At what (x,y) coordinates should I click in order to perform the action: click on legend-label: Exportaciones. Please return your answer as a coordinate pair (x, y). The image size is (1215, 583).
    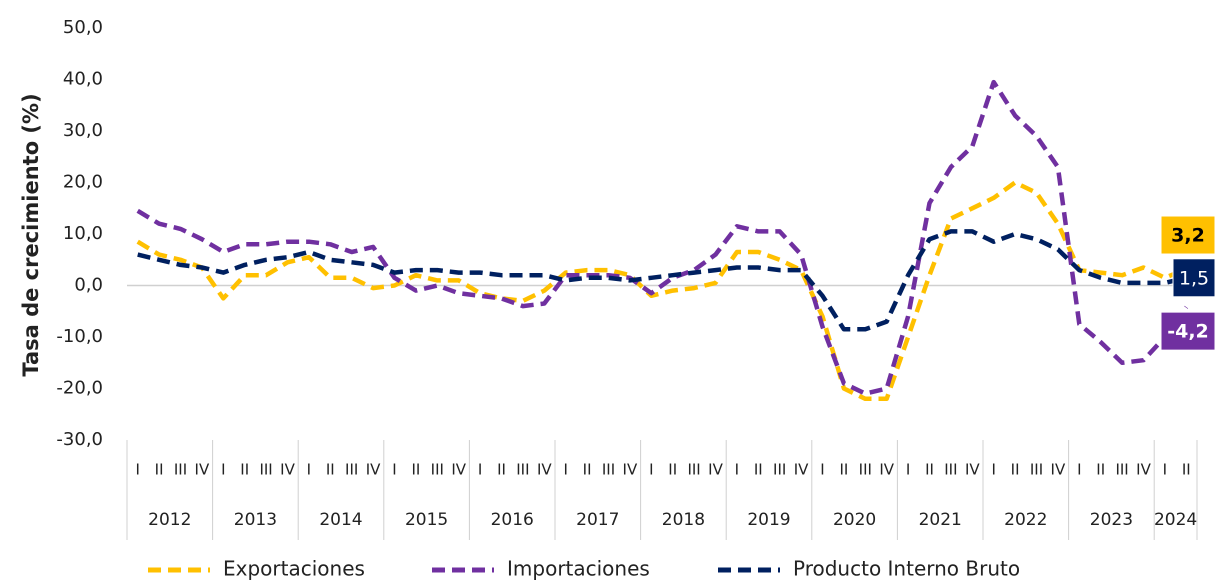
    Looking at the image, I should click on (294, 569).